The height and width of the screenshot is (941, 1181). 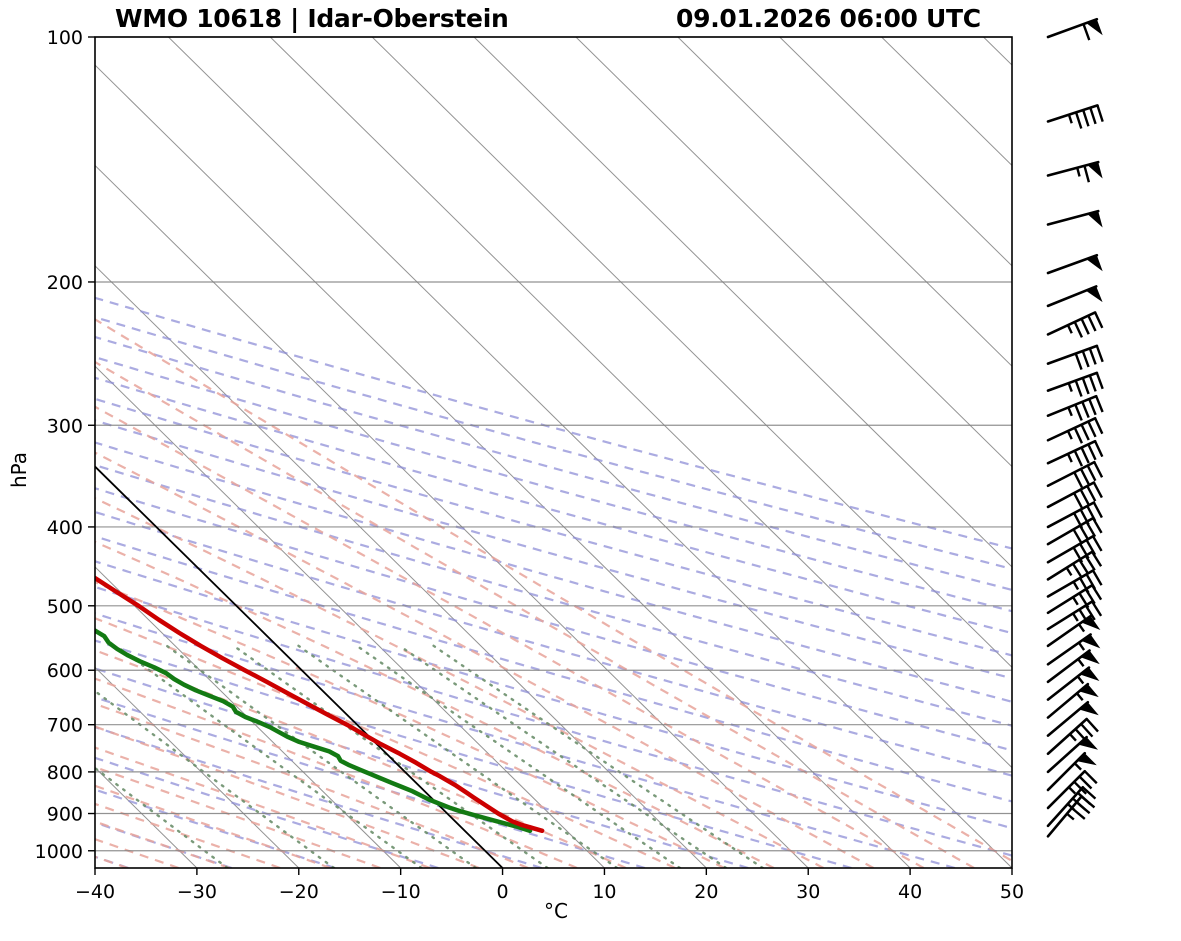 I want to click on mixing-ratio-lines, so click(x=429, y=756).